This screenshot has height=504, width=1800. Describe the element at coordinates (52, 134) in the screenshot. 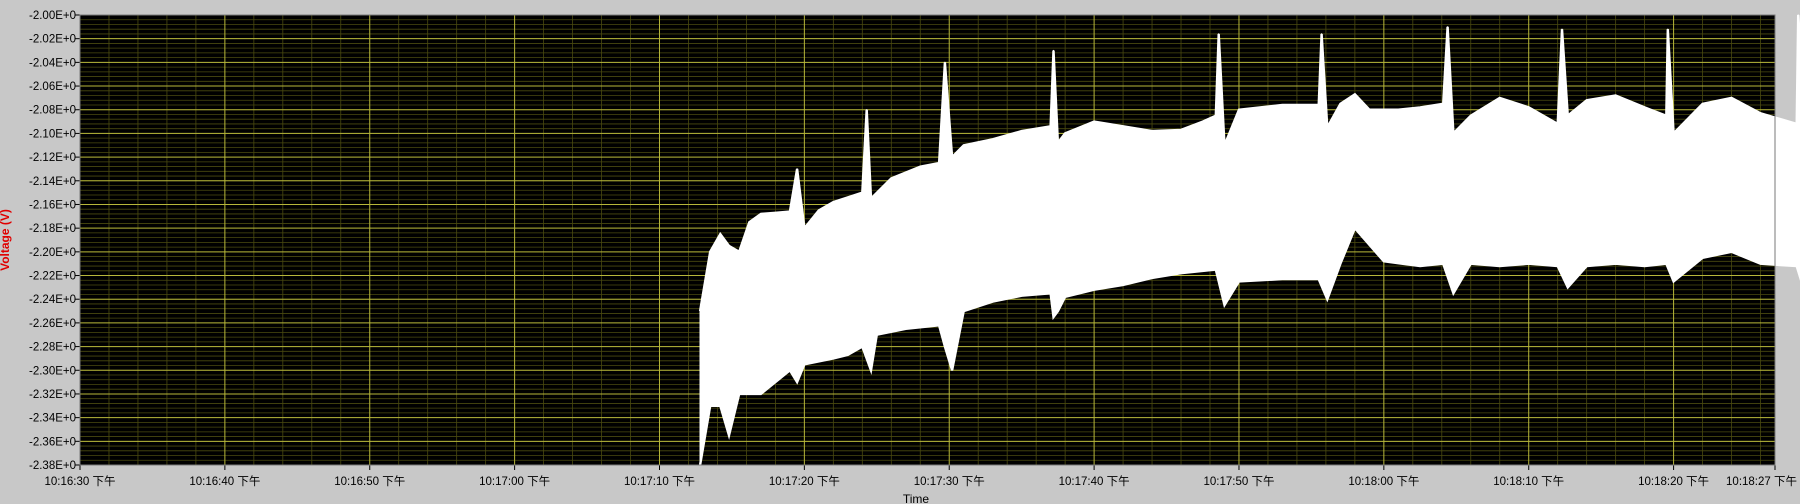

I see `y-tick-label: -2.10E+0` at that location.